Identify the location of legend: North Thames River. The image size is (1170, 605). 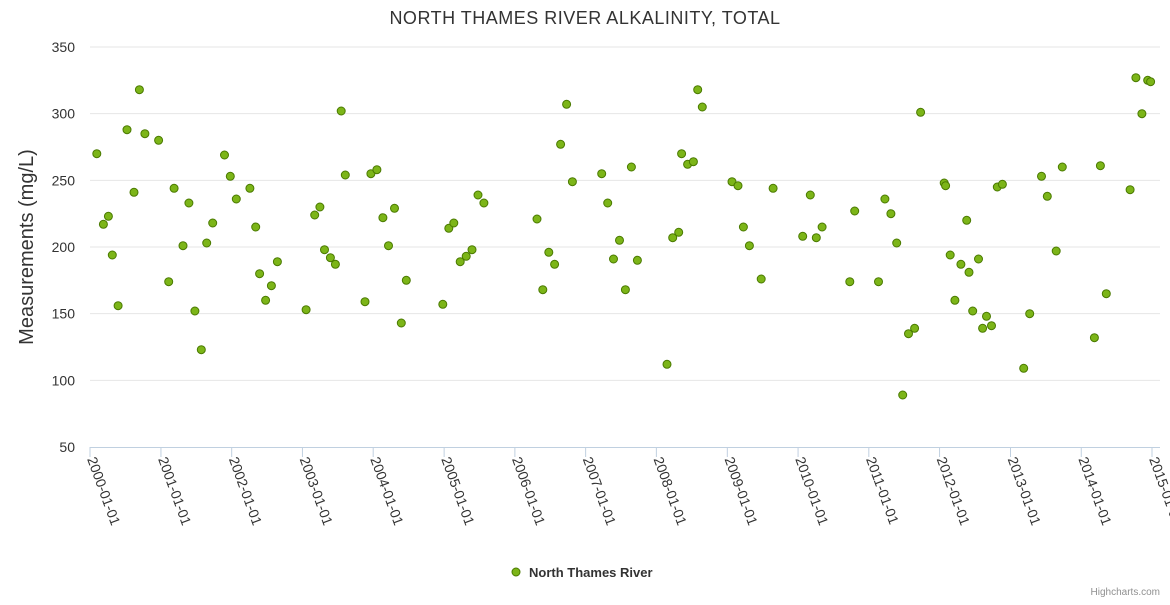
(582, 572).